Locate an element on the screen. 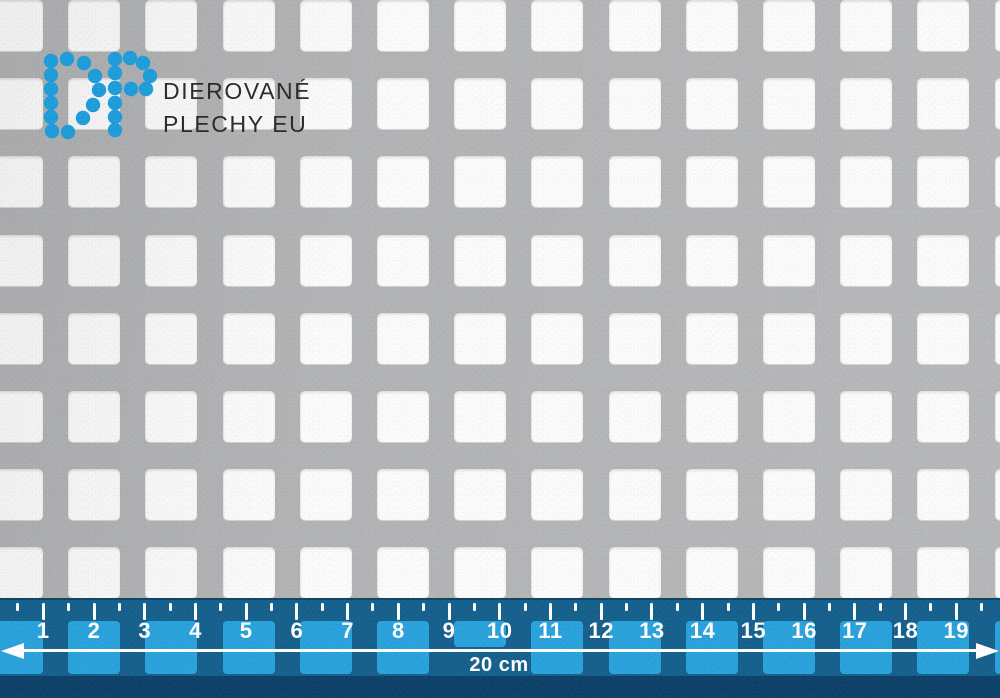 This screenshot has width=1000, height=698. dimension-line is located at coordinates (500, 650).